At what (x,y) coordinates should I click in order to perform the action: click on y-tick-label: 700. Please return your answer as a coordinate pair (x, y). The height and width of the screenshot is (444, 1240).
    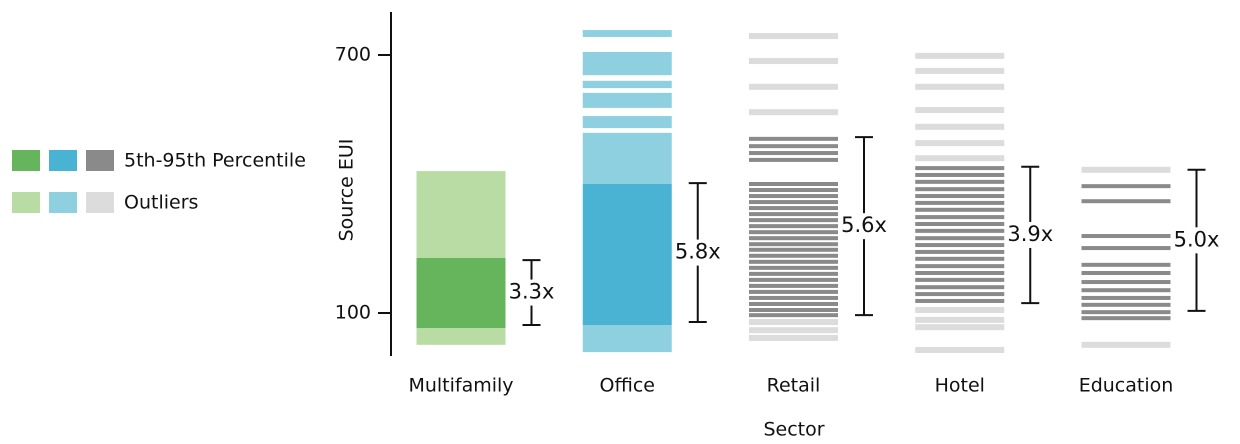
    Looking at the image, I should click on (353, 55).